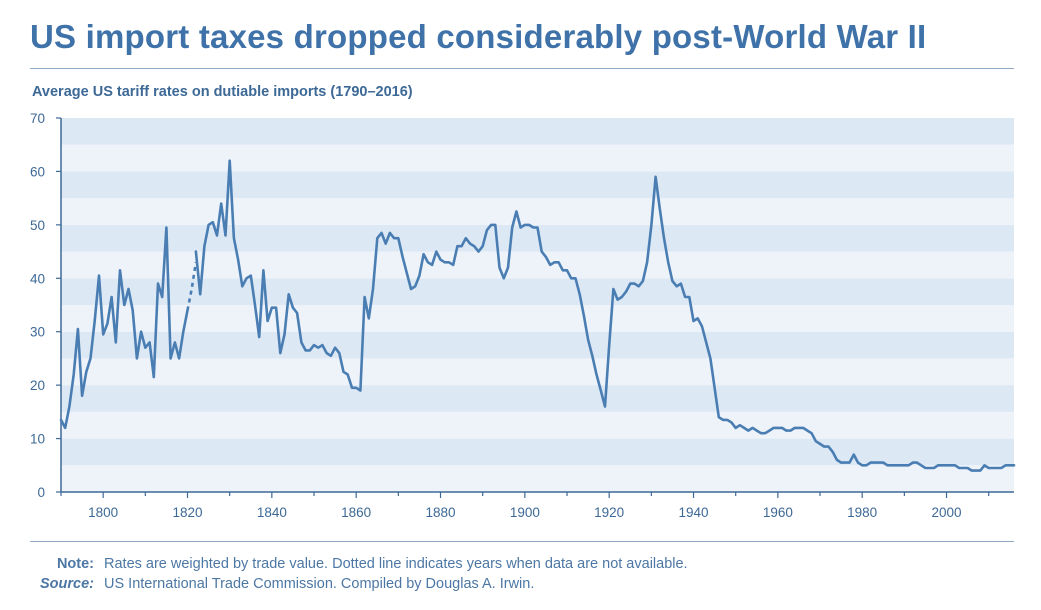 This screenshot has height=610, width=1041. I want to click on x-tick-label: 1880, so click(440, 512).